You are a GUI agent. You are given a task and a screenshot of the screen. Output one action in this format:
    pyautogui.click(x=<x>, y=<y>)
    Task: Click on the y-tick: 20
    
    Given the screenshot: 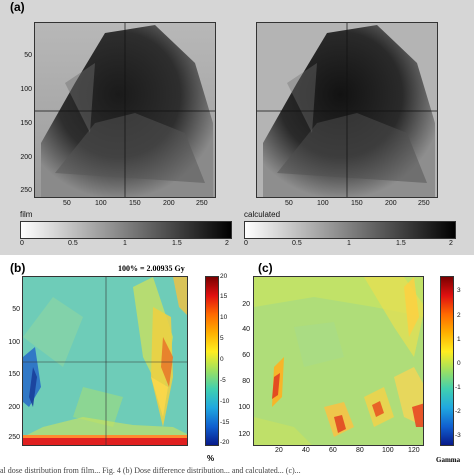 What is the action you would take?
    pyautogui.click(x=246, y=304)
    